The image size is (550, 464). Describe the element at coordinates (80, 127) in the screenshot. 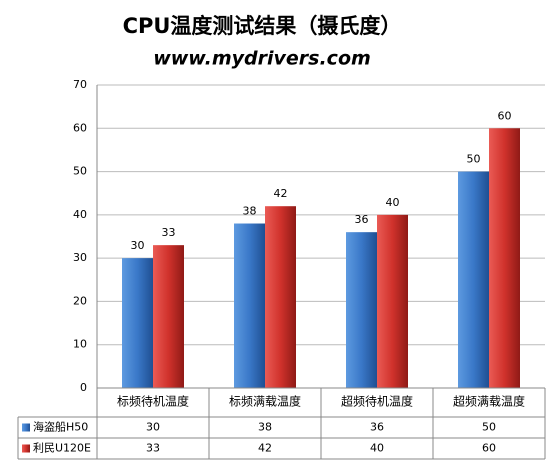

I see `y-tick-label: 60` at that location.